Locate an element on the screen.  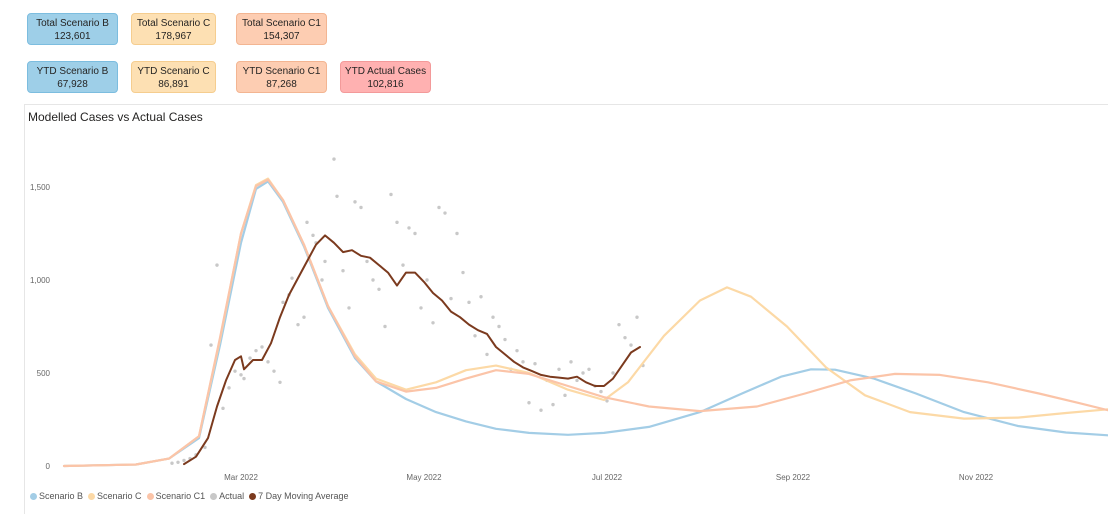
kpi-card-total-scenario-b: Total Scenario B 123,601 is located at coordinates (72, 29).